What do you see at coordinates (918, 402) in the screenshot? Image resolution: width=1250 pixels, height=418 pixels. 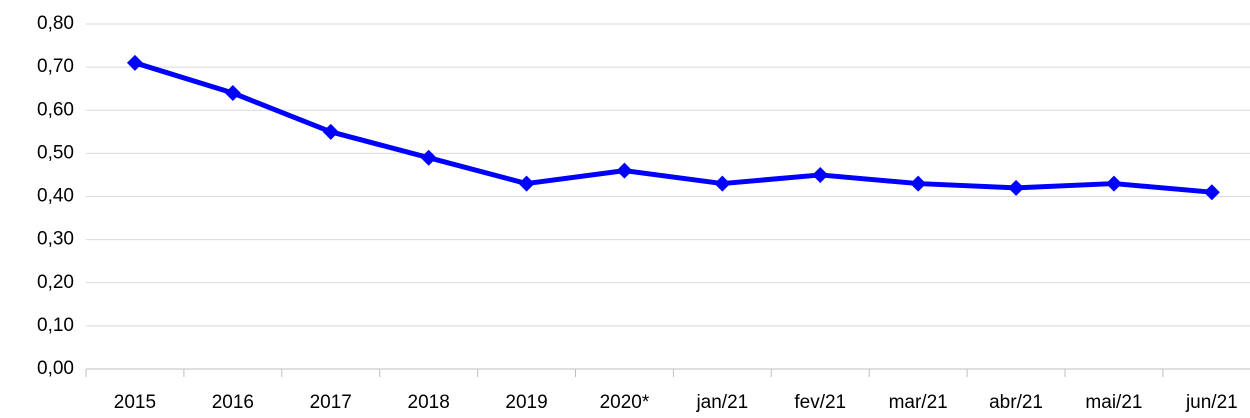 I see `x-tick-label: mar/21` at bounding box center [918, 402].